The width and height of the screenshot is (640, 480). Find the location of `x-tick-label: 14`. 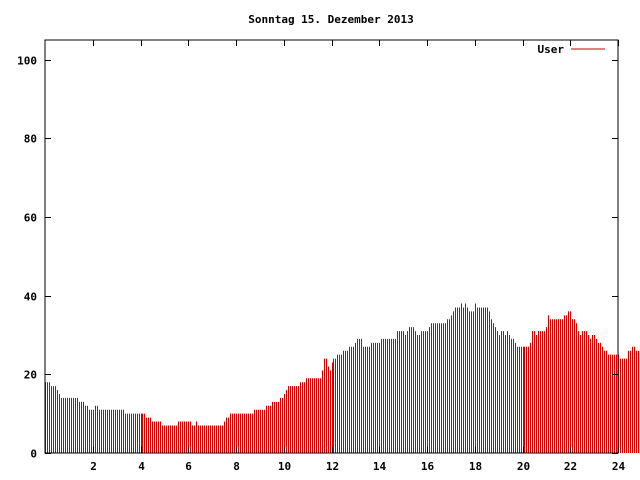

x-tick-label: 14 is located at coordinates (380, 466).